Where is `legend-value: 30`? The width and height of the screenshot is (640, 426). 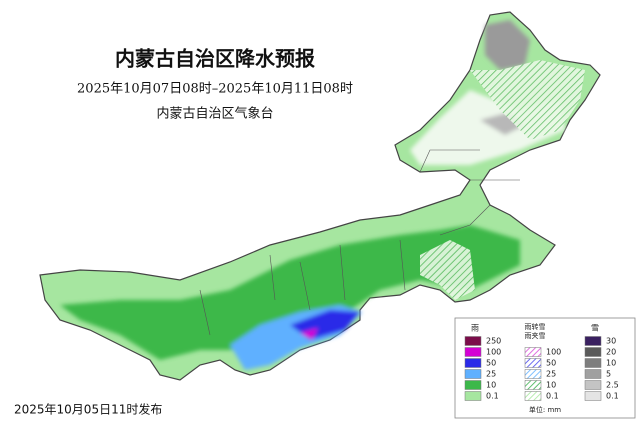
legend-value: 30 is located at coordinates (611, 341).